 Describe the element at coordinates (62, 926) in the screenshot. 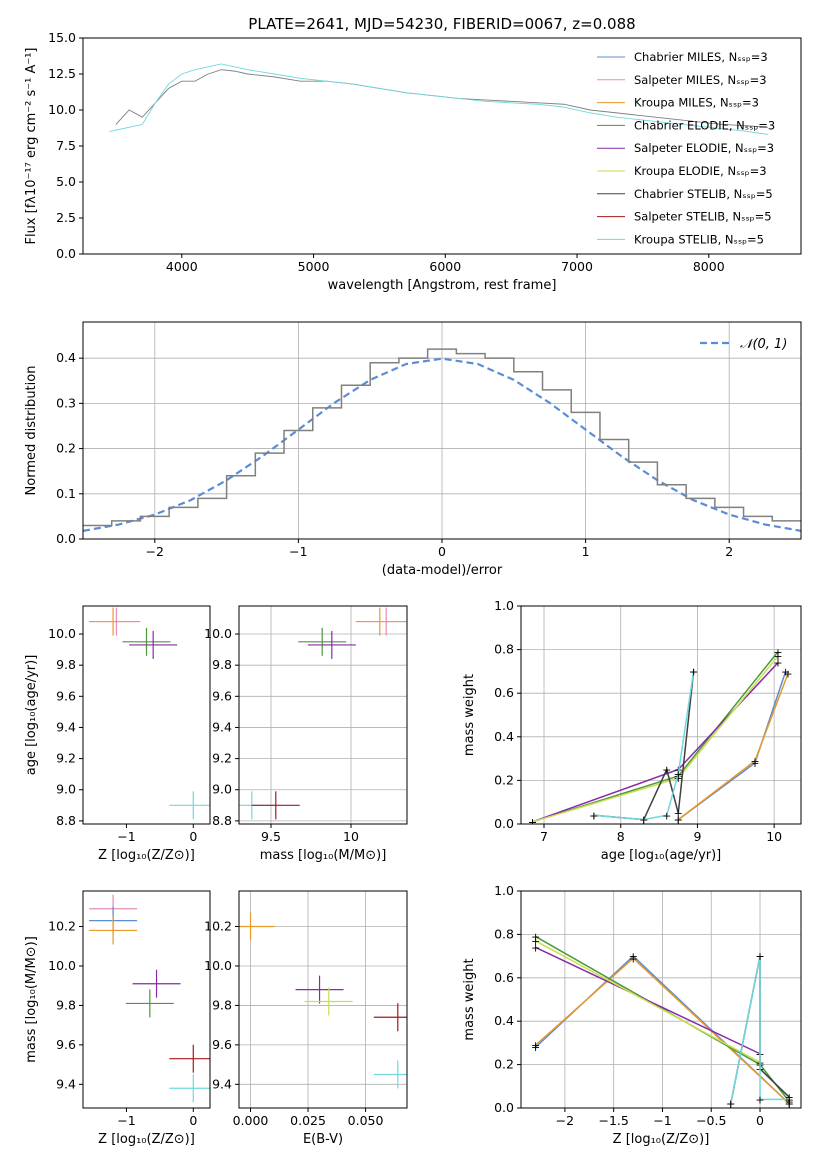

I see `y-tick-label: 10.2` at that location.